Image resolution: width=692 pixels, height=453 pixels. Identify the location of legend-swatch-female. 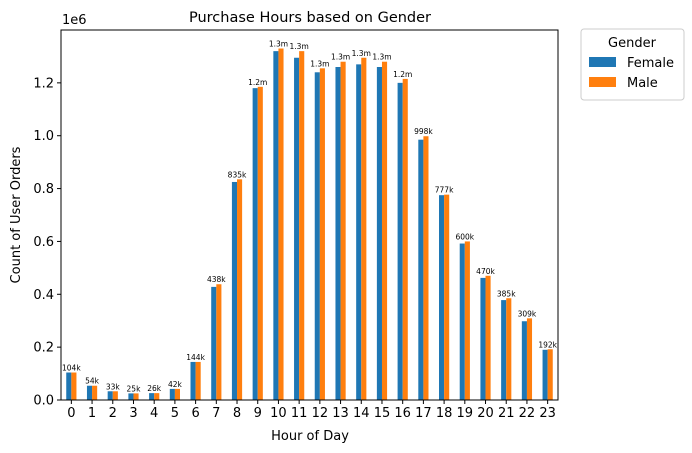
(602, 62).